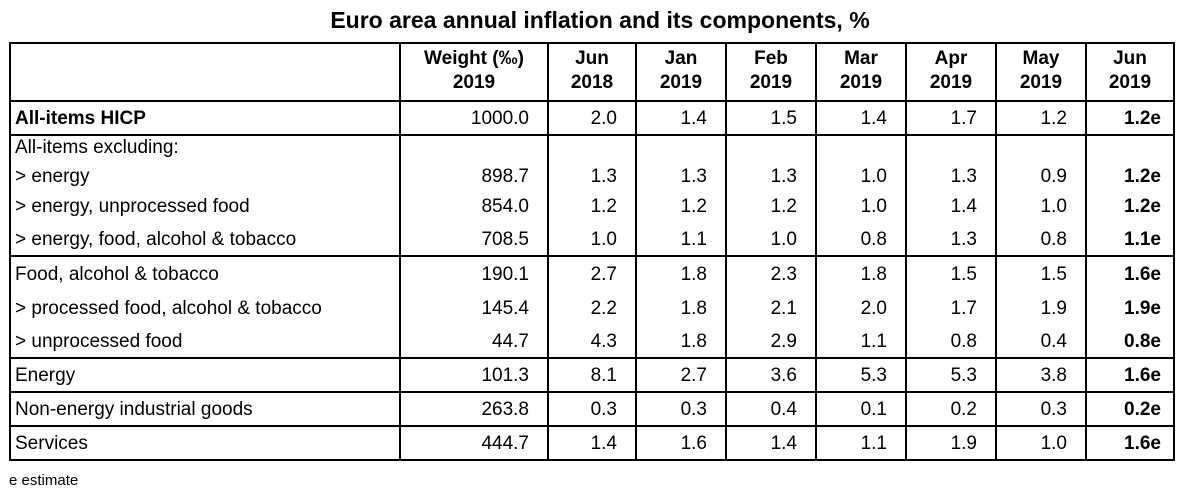  Describe the element at coordinates (1130, 239) in the screenshot. I see `cell-estimate: 1.1e` at that location.